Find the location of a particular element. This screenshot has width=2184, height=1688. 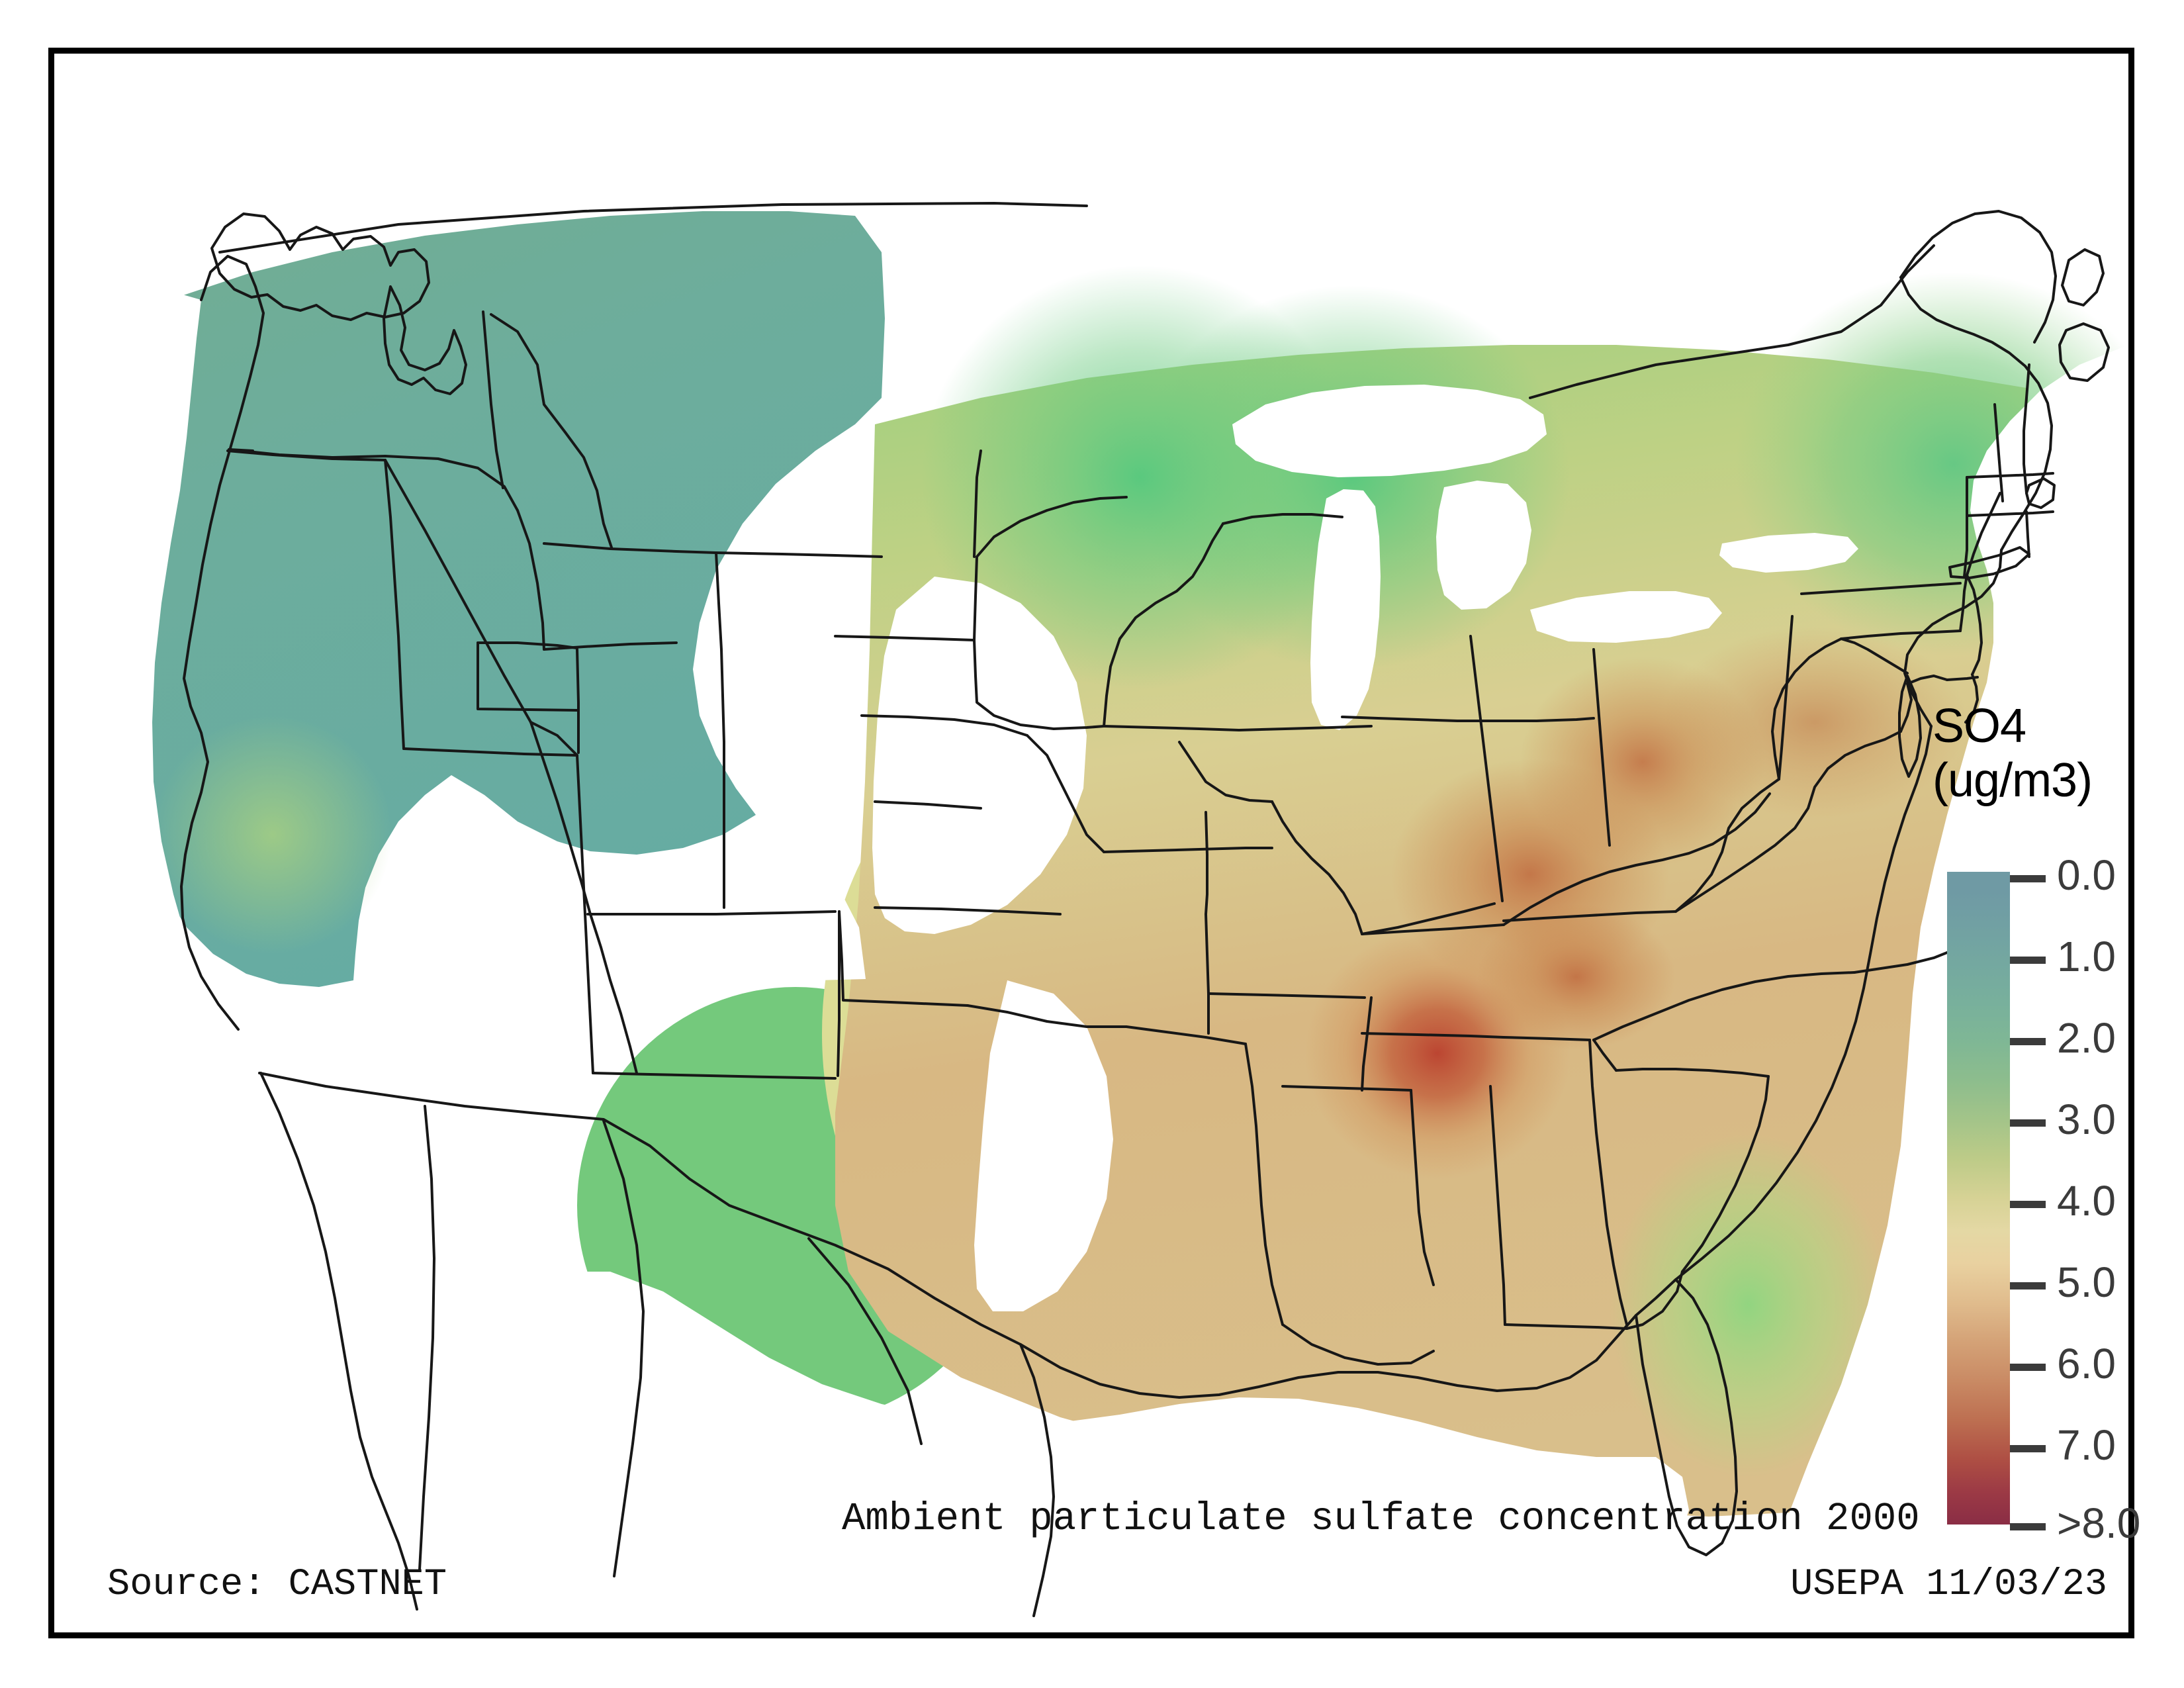

border-tx-panhandle-w is located at coordinates (839, 993).